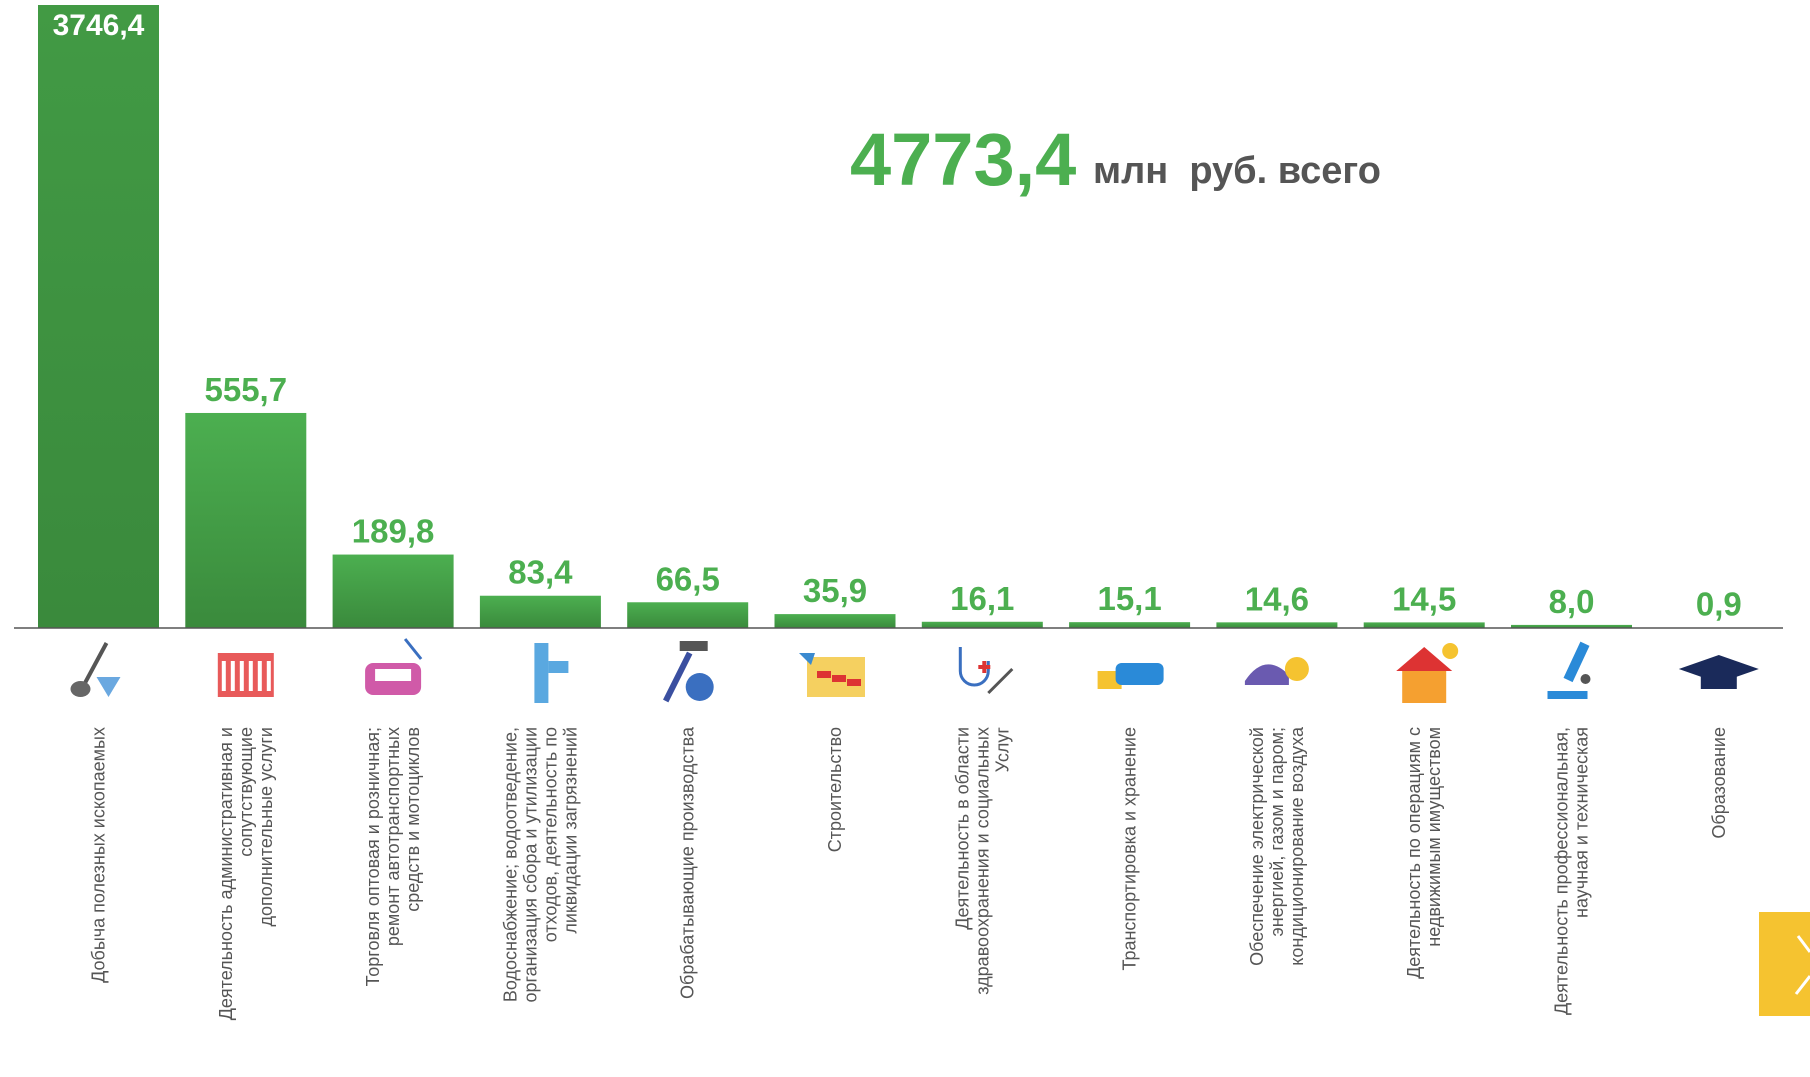 Image resolution: width=1810 pixels, height=1077 pixels. Describe the element at coordinates (963, 159) in the screenshot. I see `total-value: 4773,4` at that location.